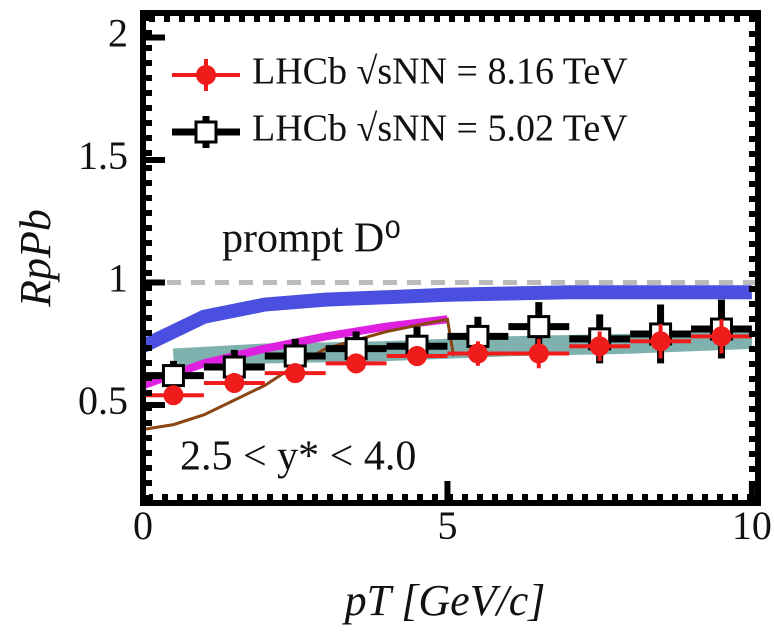 This screenshot has width=774, height=637. Describe the element at coordinates (447, 525) in the screenshot. I see `x-tick-label: 5` at that location.